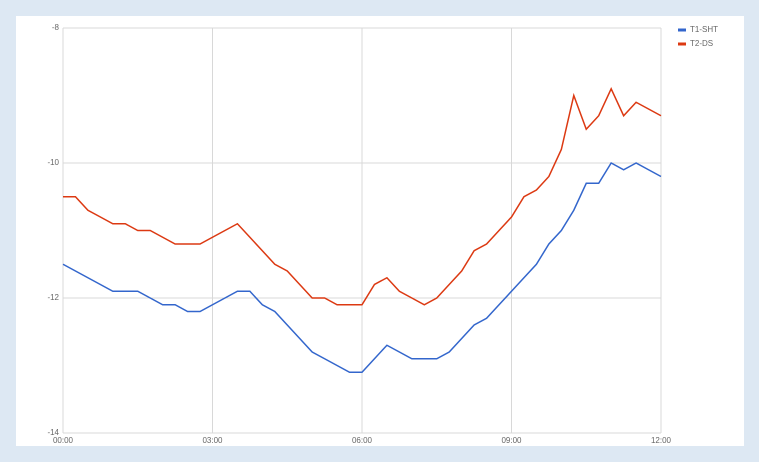 Image resolution: width=759 pixels, height=462 pixels. I want to click on x-tick-label: 09:00, so click(511, 440).